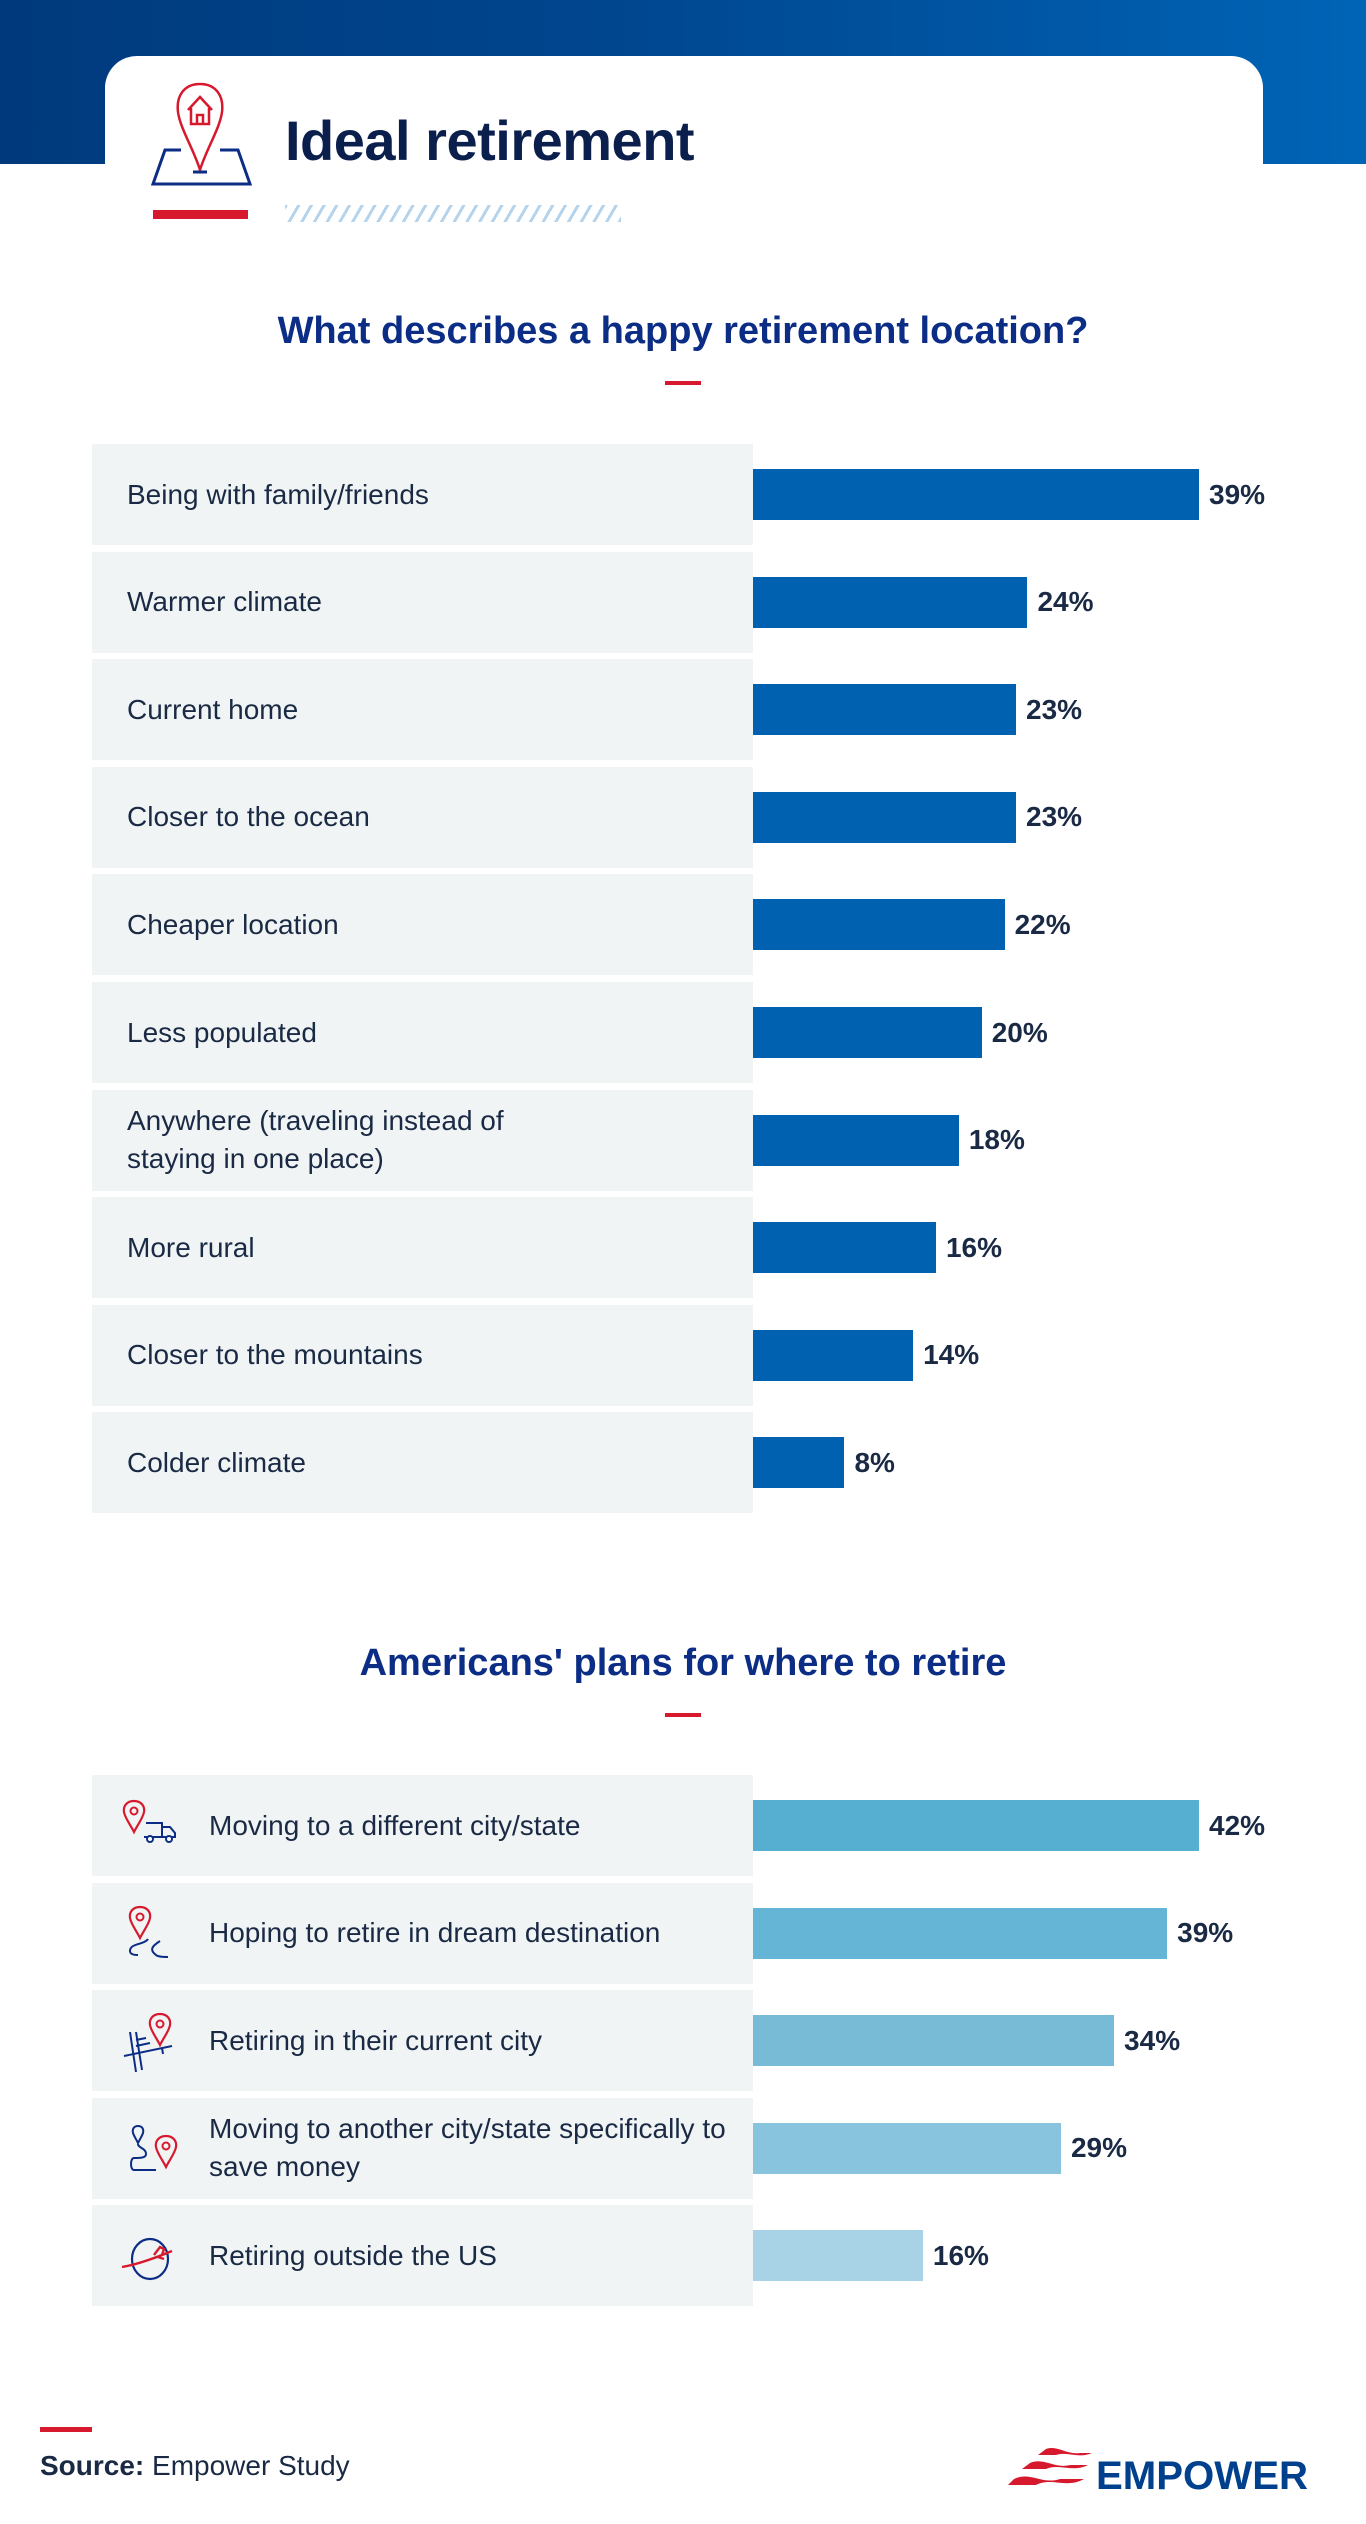 Image resolution: width=1366 pixels, height=2524 pixels. Describe the element at coordinates (251, 2465) in the screenshot. I see `source-value: Empower Study` at that location.